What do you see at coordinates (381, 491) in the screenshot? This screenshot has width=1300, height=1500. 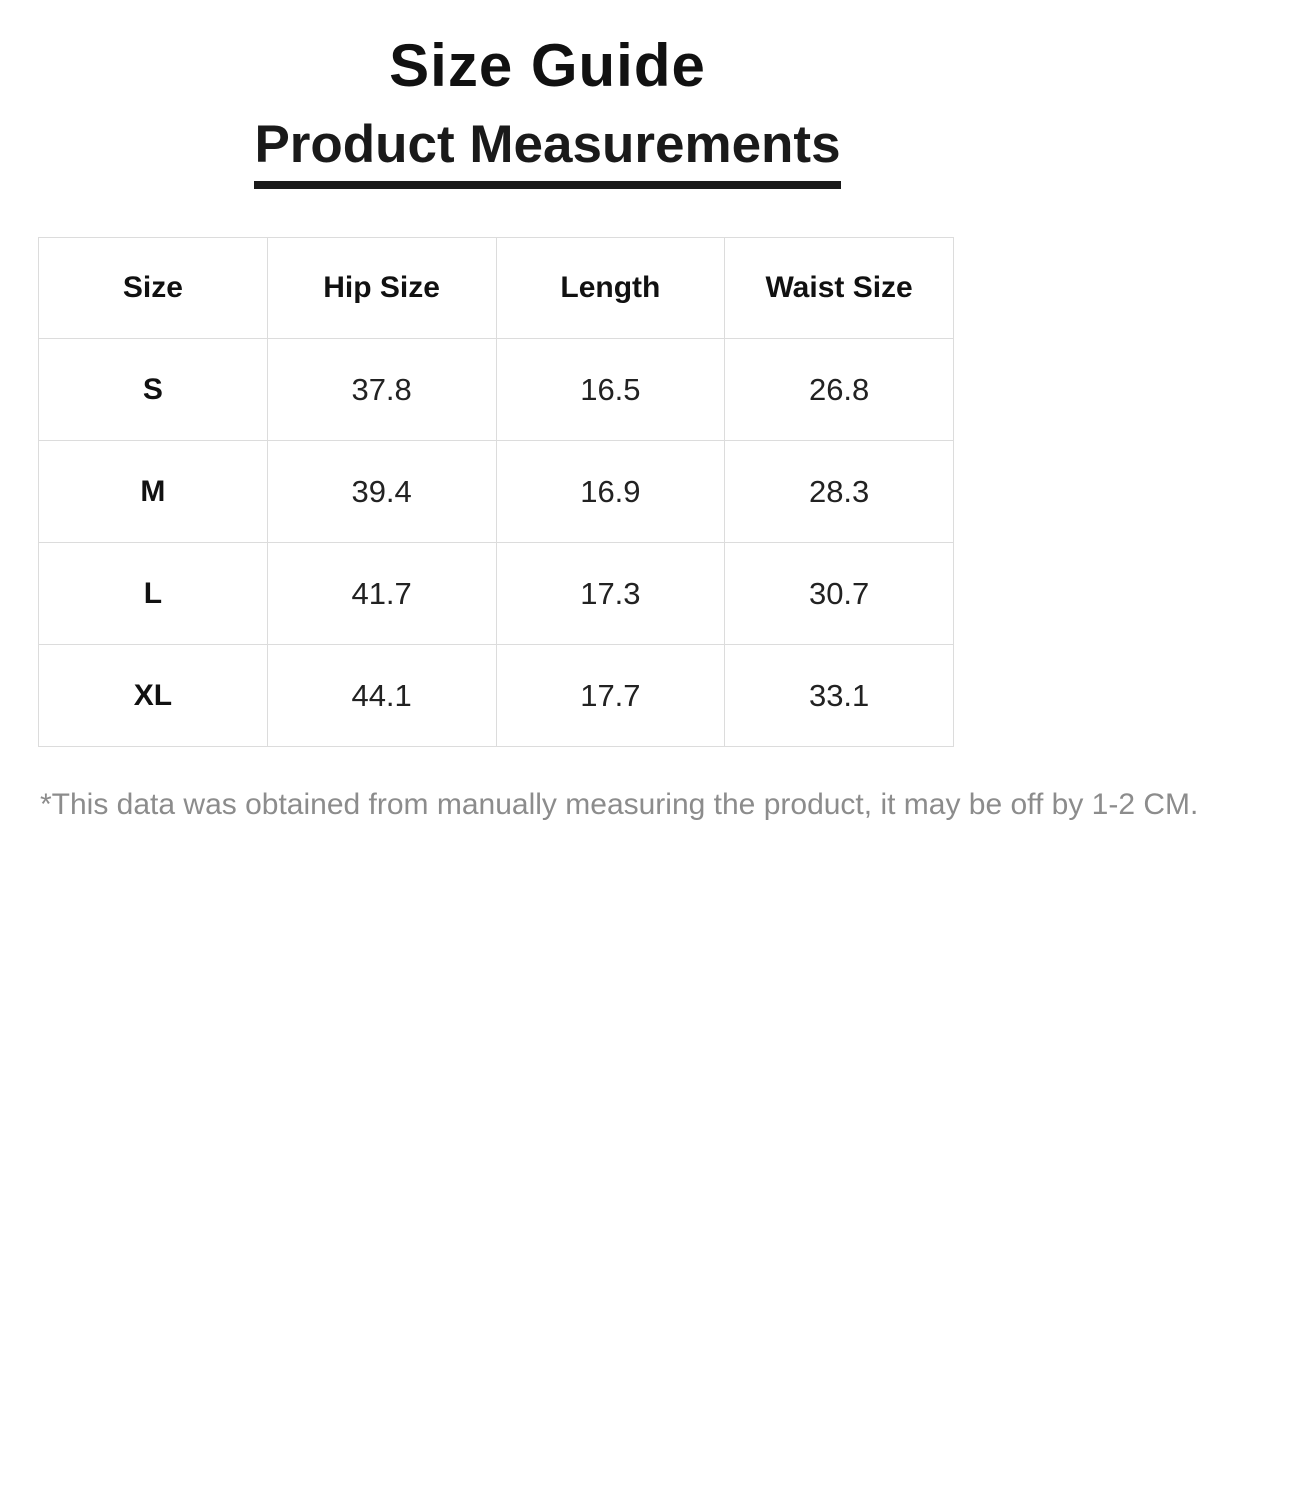 I see `hip-value: 39.4` at bounding box center [381, 491].